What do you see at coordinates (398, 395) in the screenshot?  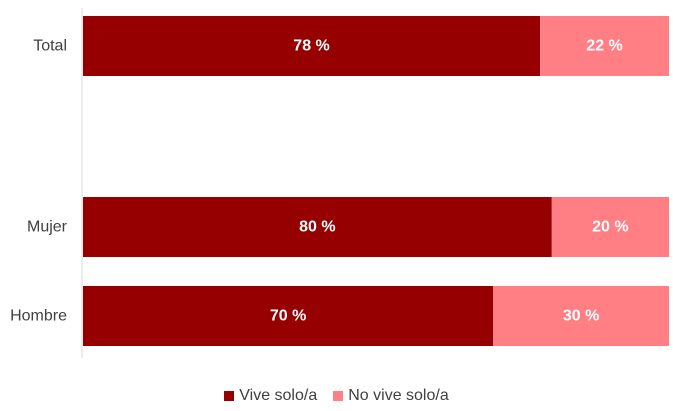 I see `legend-label-series-1: No vive solo/a` at bounding box center [398, 395].